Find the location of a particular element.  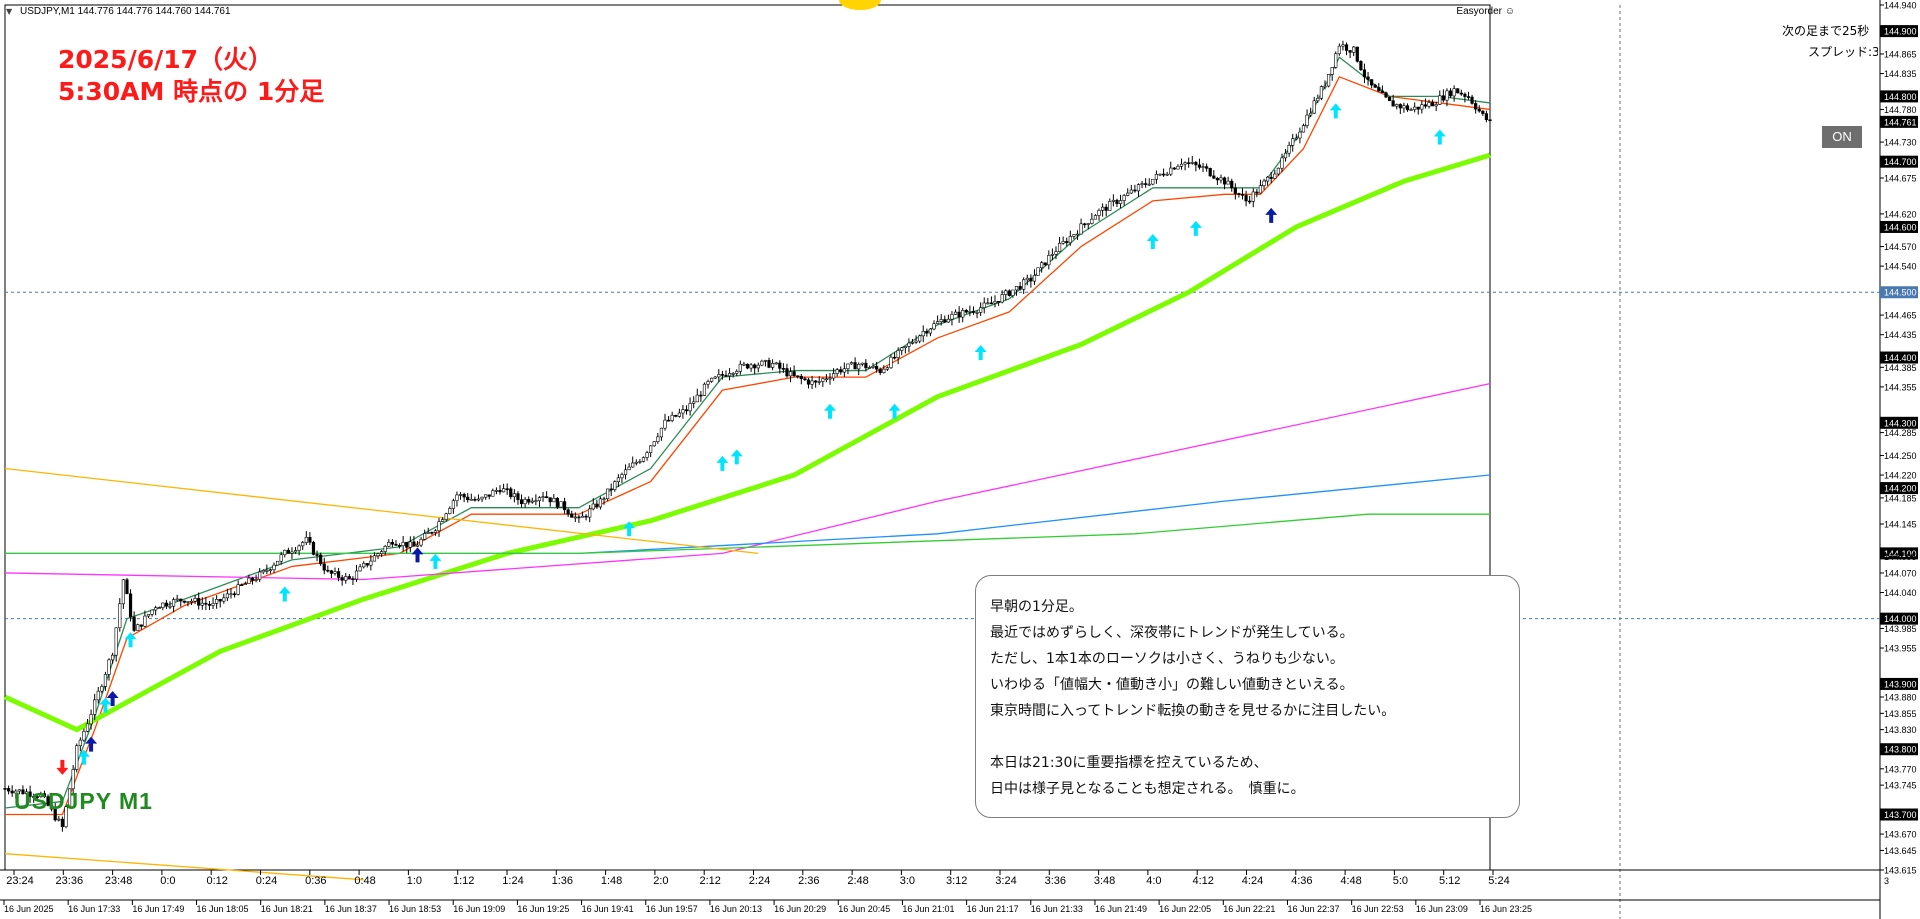

on-button: ON is located at coordinates (1842, 137).